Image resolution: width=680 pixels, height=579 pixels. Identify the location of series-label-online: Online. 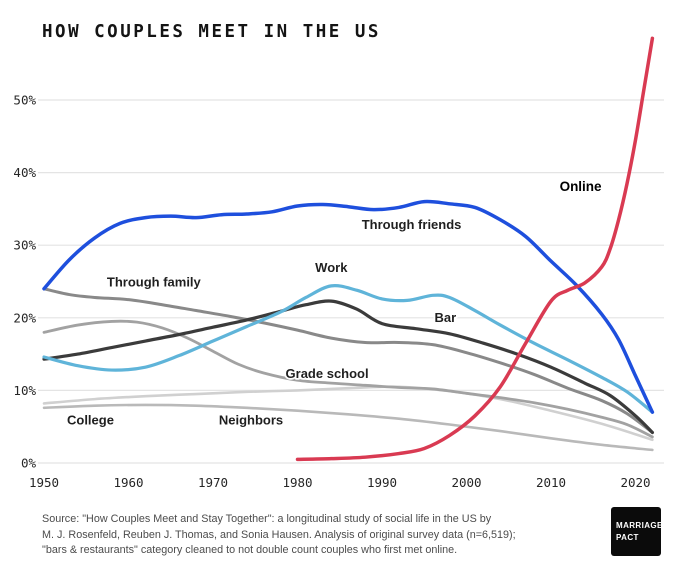
(581, 186).